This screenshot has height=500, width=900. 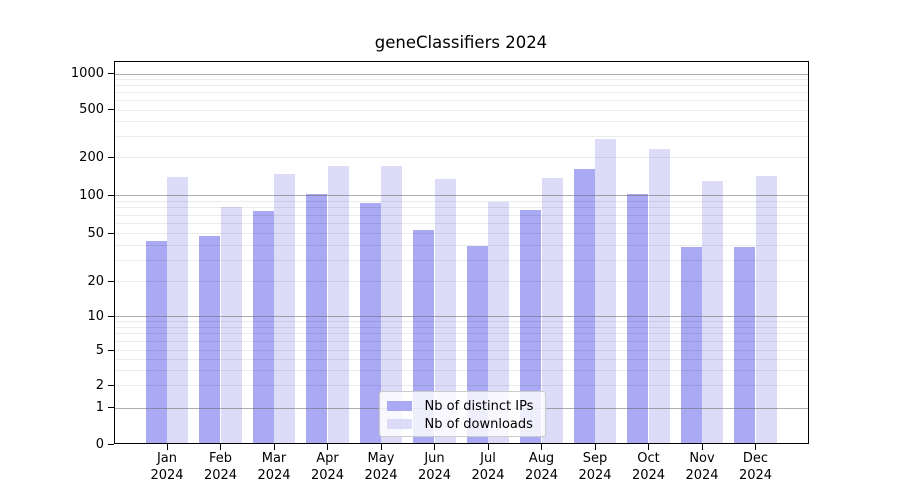 I want to click on x-tick-label: Apr 2024, so click(x=328, y=467).